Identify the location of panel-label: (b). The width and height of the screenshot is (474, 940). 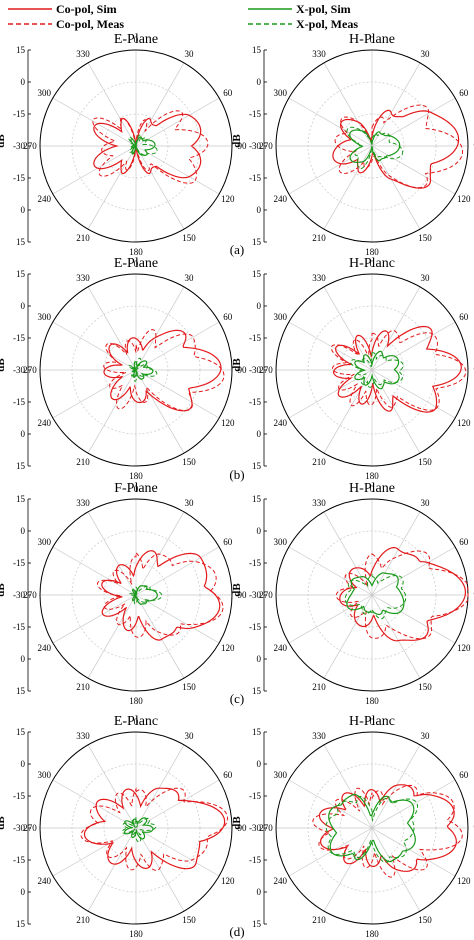
(236, 474).